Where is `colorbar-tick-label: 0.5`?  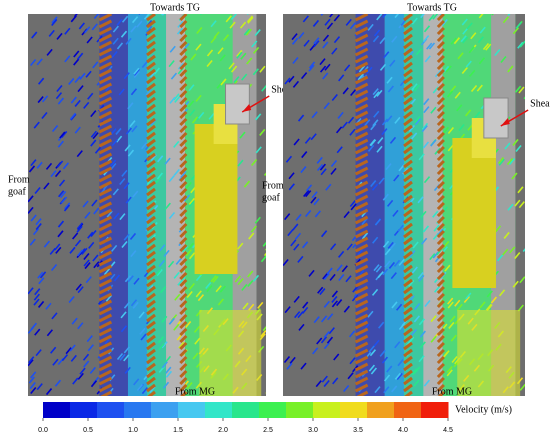 colorbar-tick-label: 0.5 is located at coordinates (88, 430).